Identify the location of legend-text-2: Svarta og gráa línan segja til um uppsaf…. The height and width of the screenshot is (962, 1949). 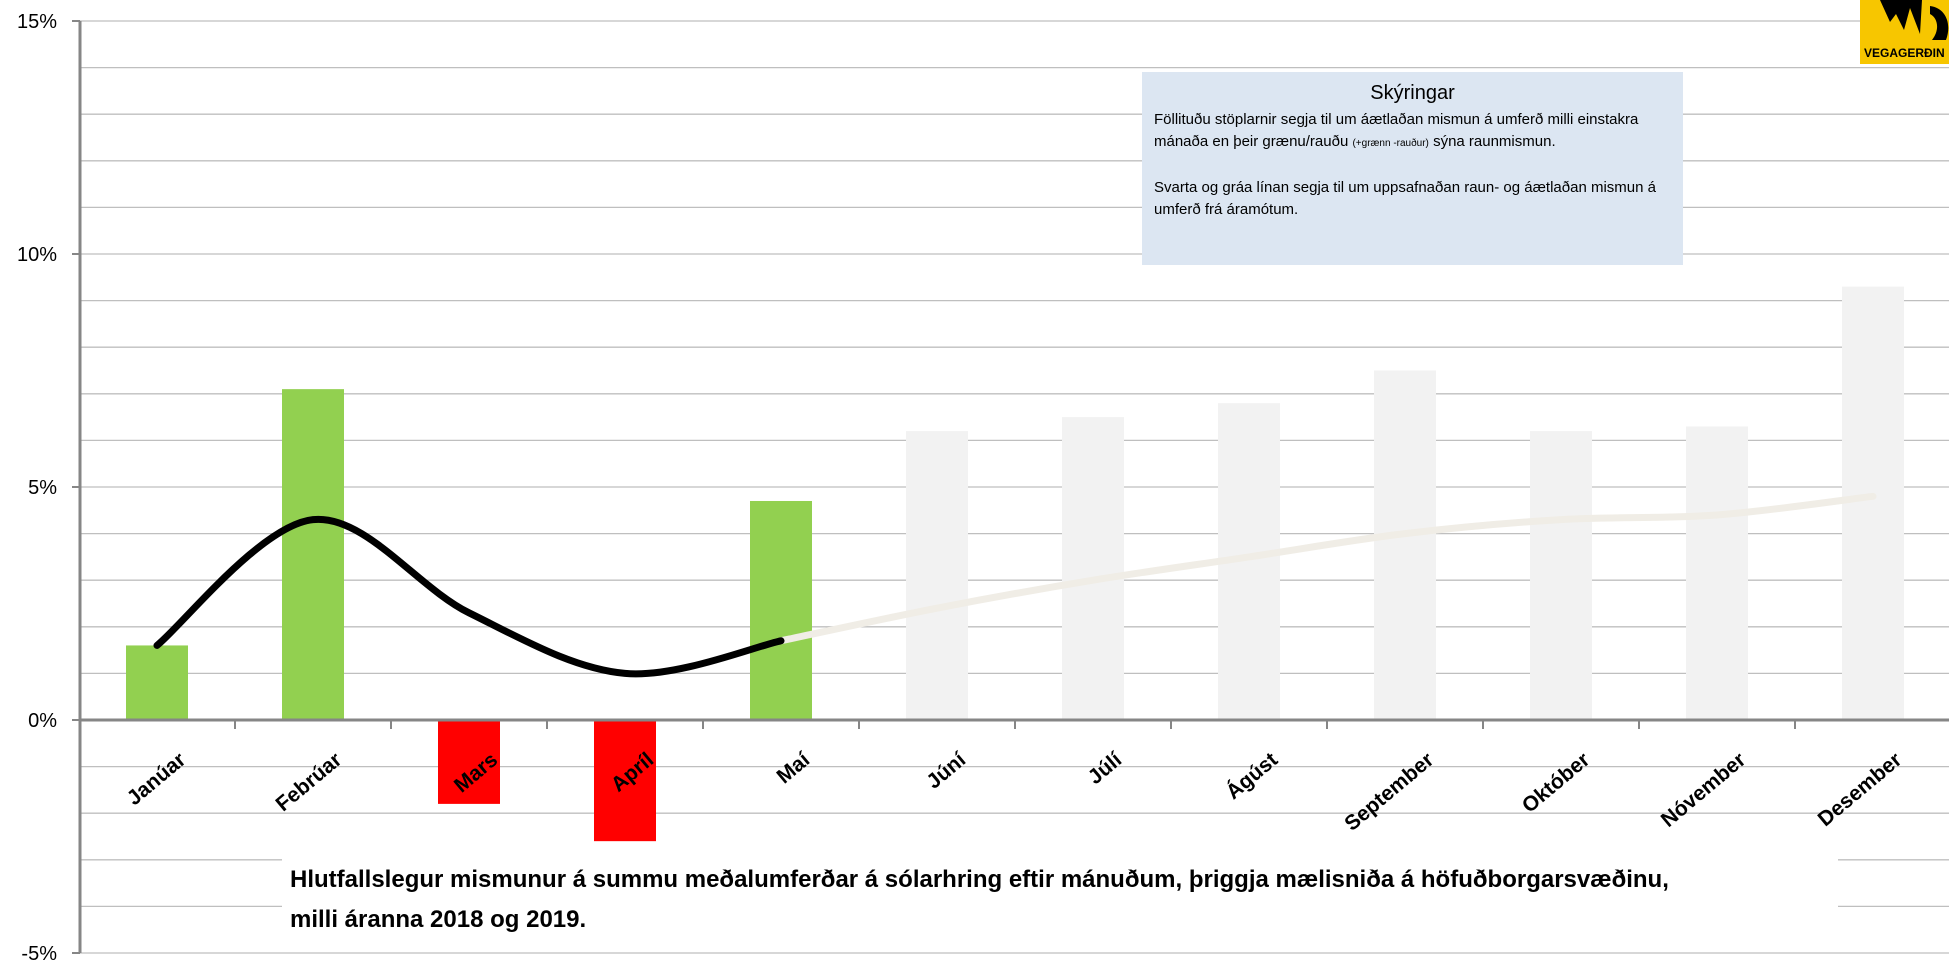
(1405, 198).